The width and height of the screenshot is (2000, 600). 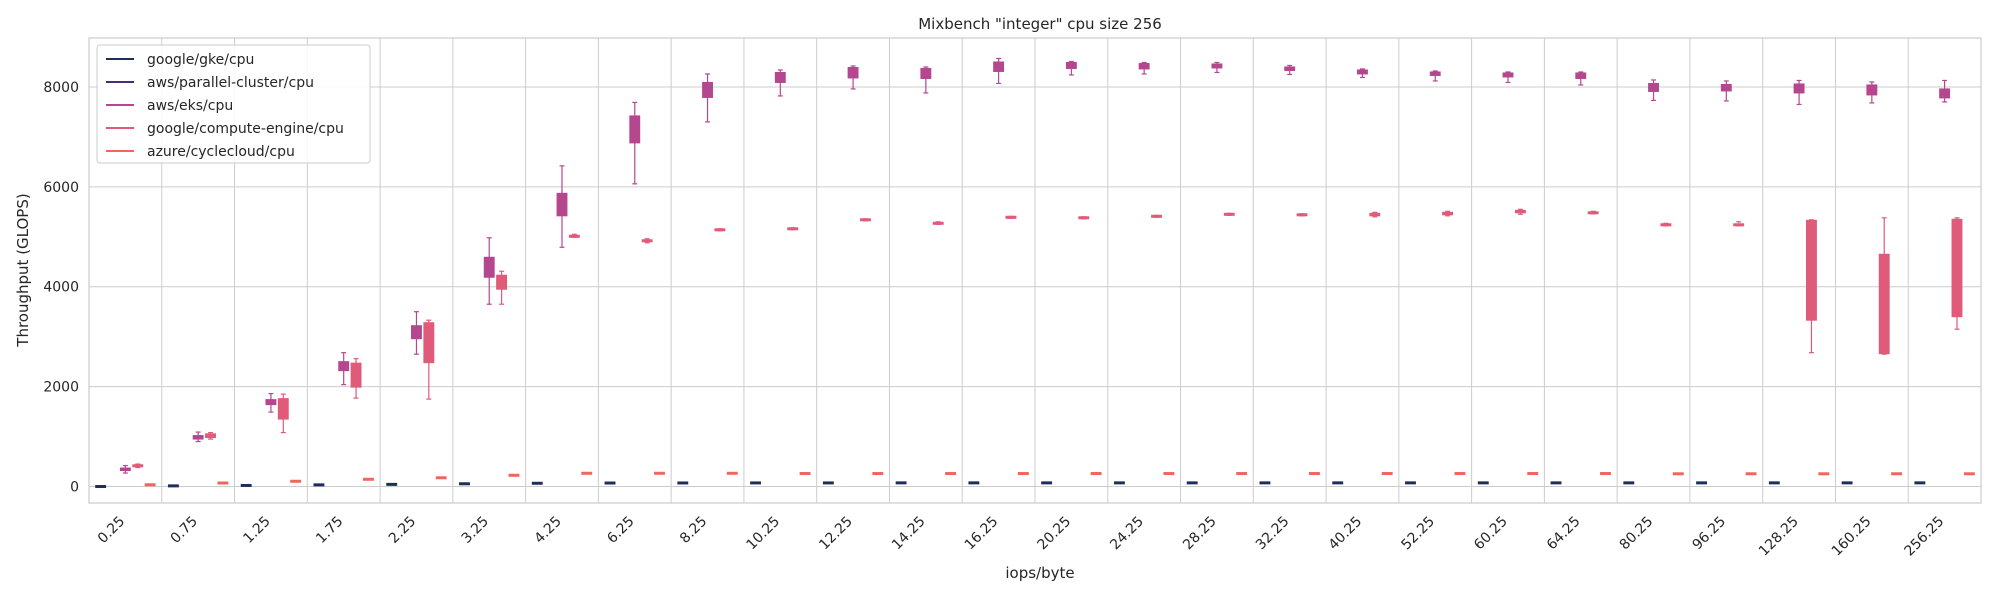 I want to click on legend-frame, so click(x=233, y=104).